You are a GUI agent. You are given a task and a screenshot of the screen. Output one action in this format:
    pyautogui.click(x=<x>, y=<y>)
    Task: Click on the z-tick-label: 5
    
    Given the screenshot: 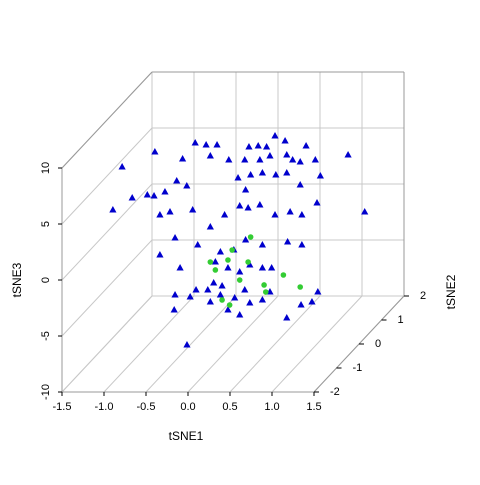 What is the action you would take?
    pyautogui.click(x=46, y=224)
    